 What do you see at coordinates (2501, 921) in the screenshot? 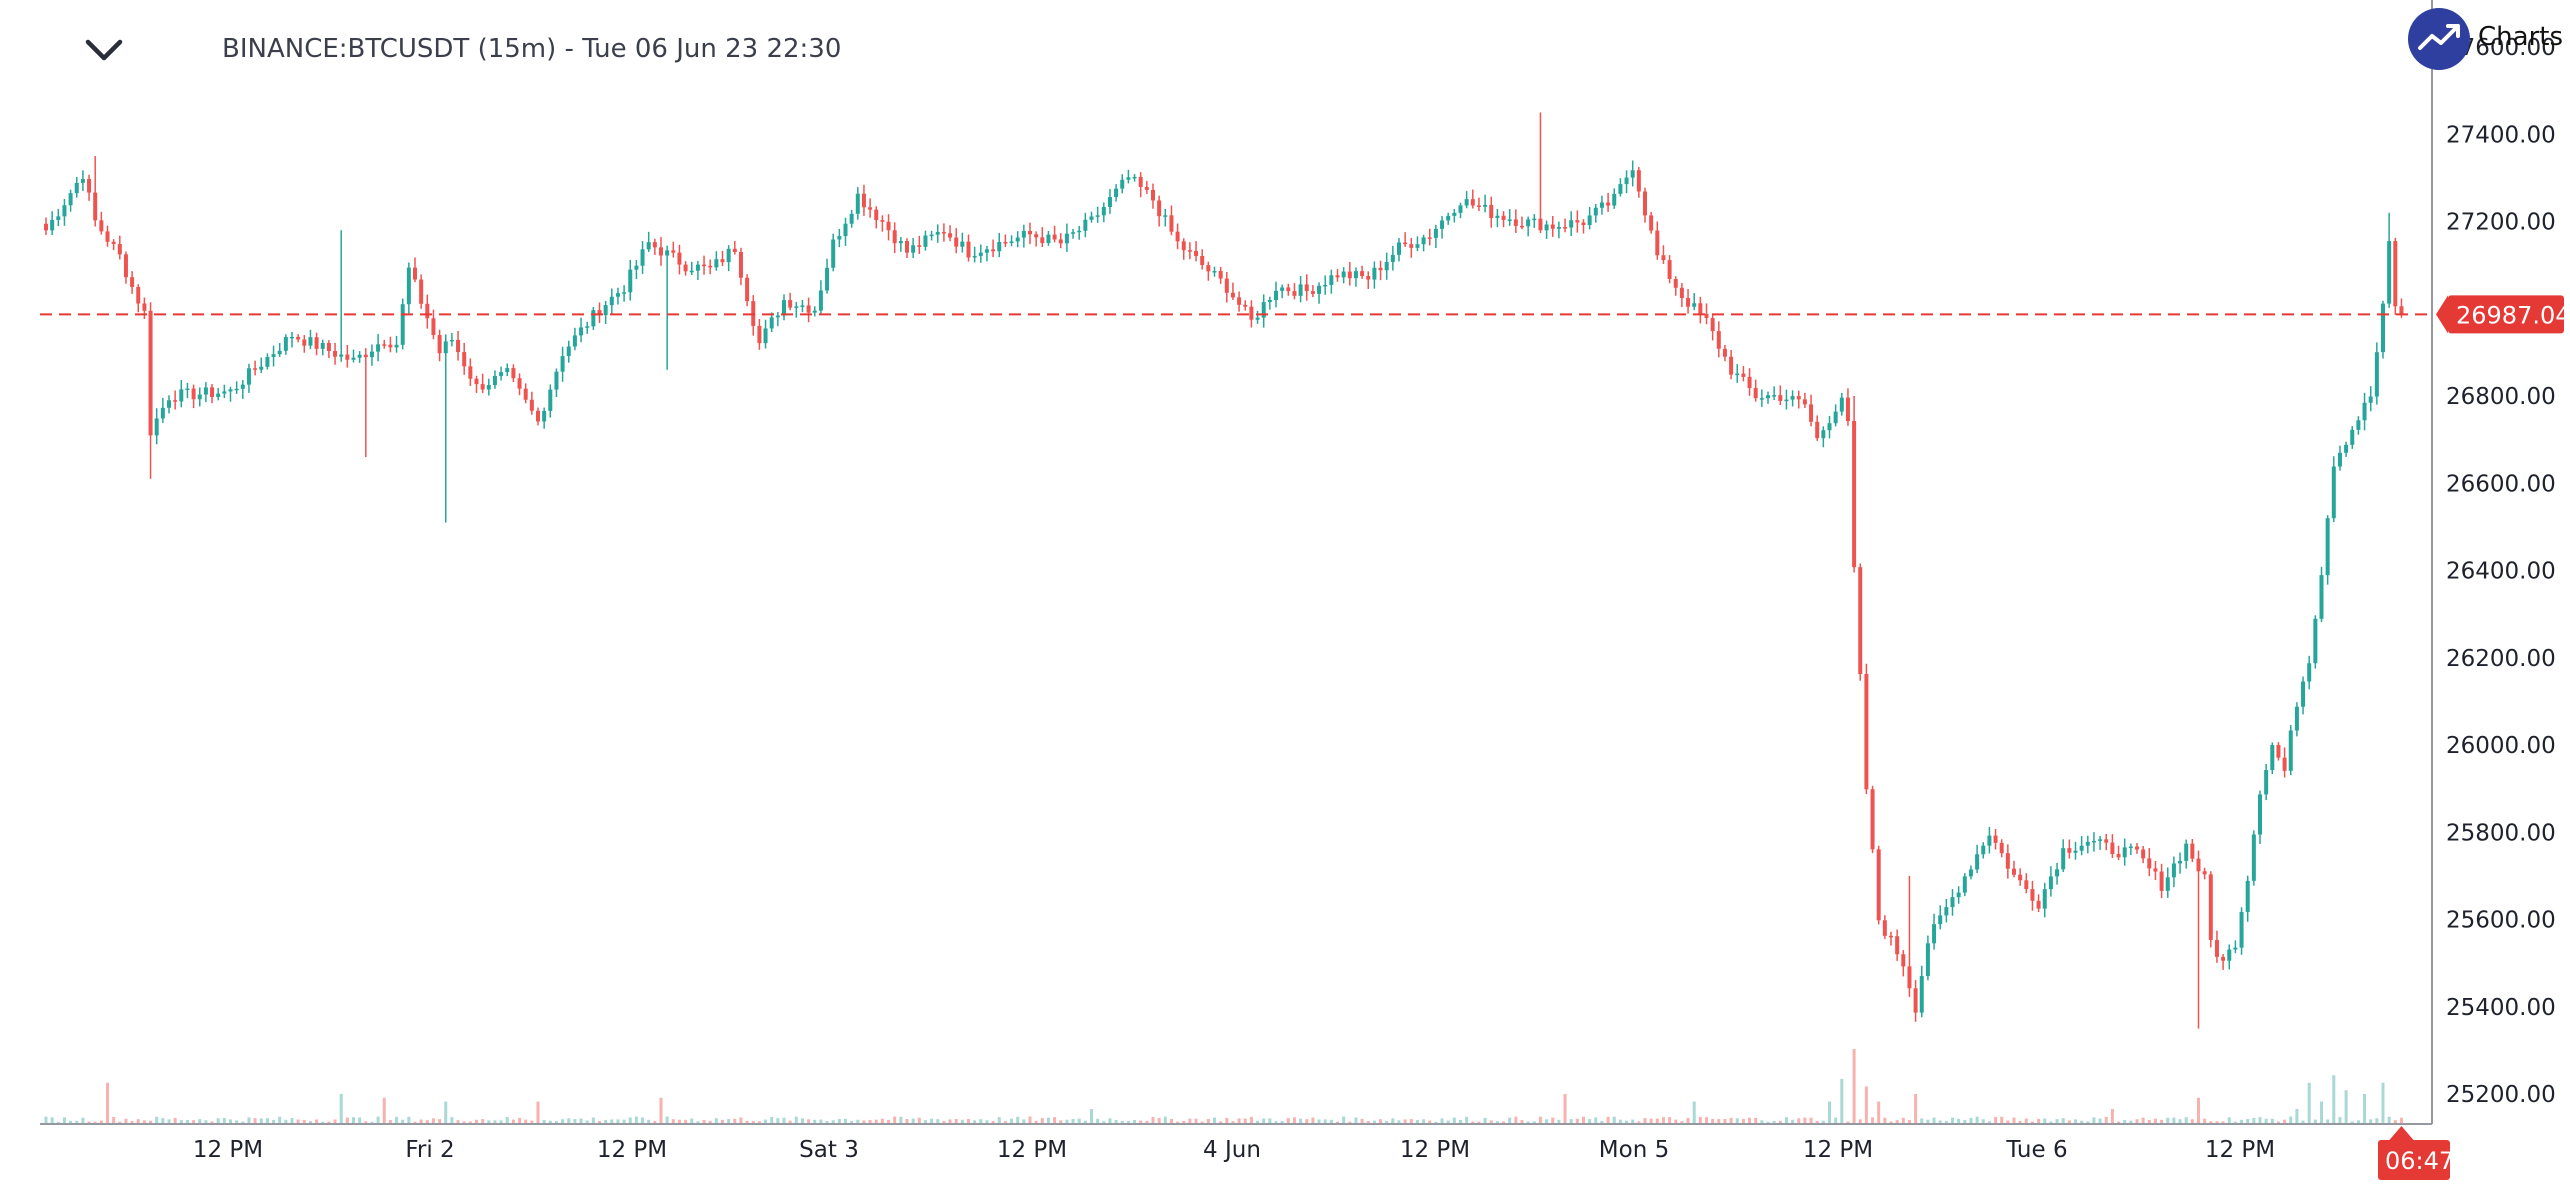
I see `y-tick-label: 25600.00` at bounding box center [2501, 921].